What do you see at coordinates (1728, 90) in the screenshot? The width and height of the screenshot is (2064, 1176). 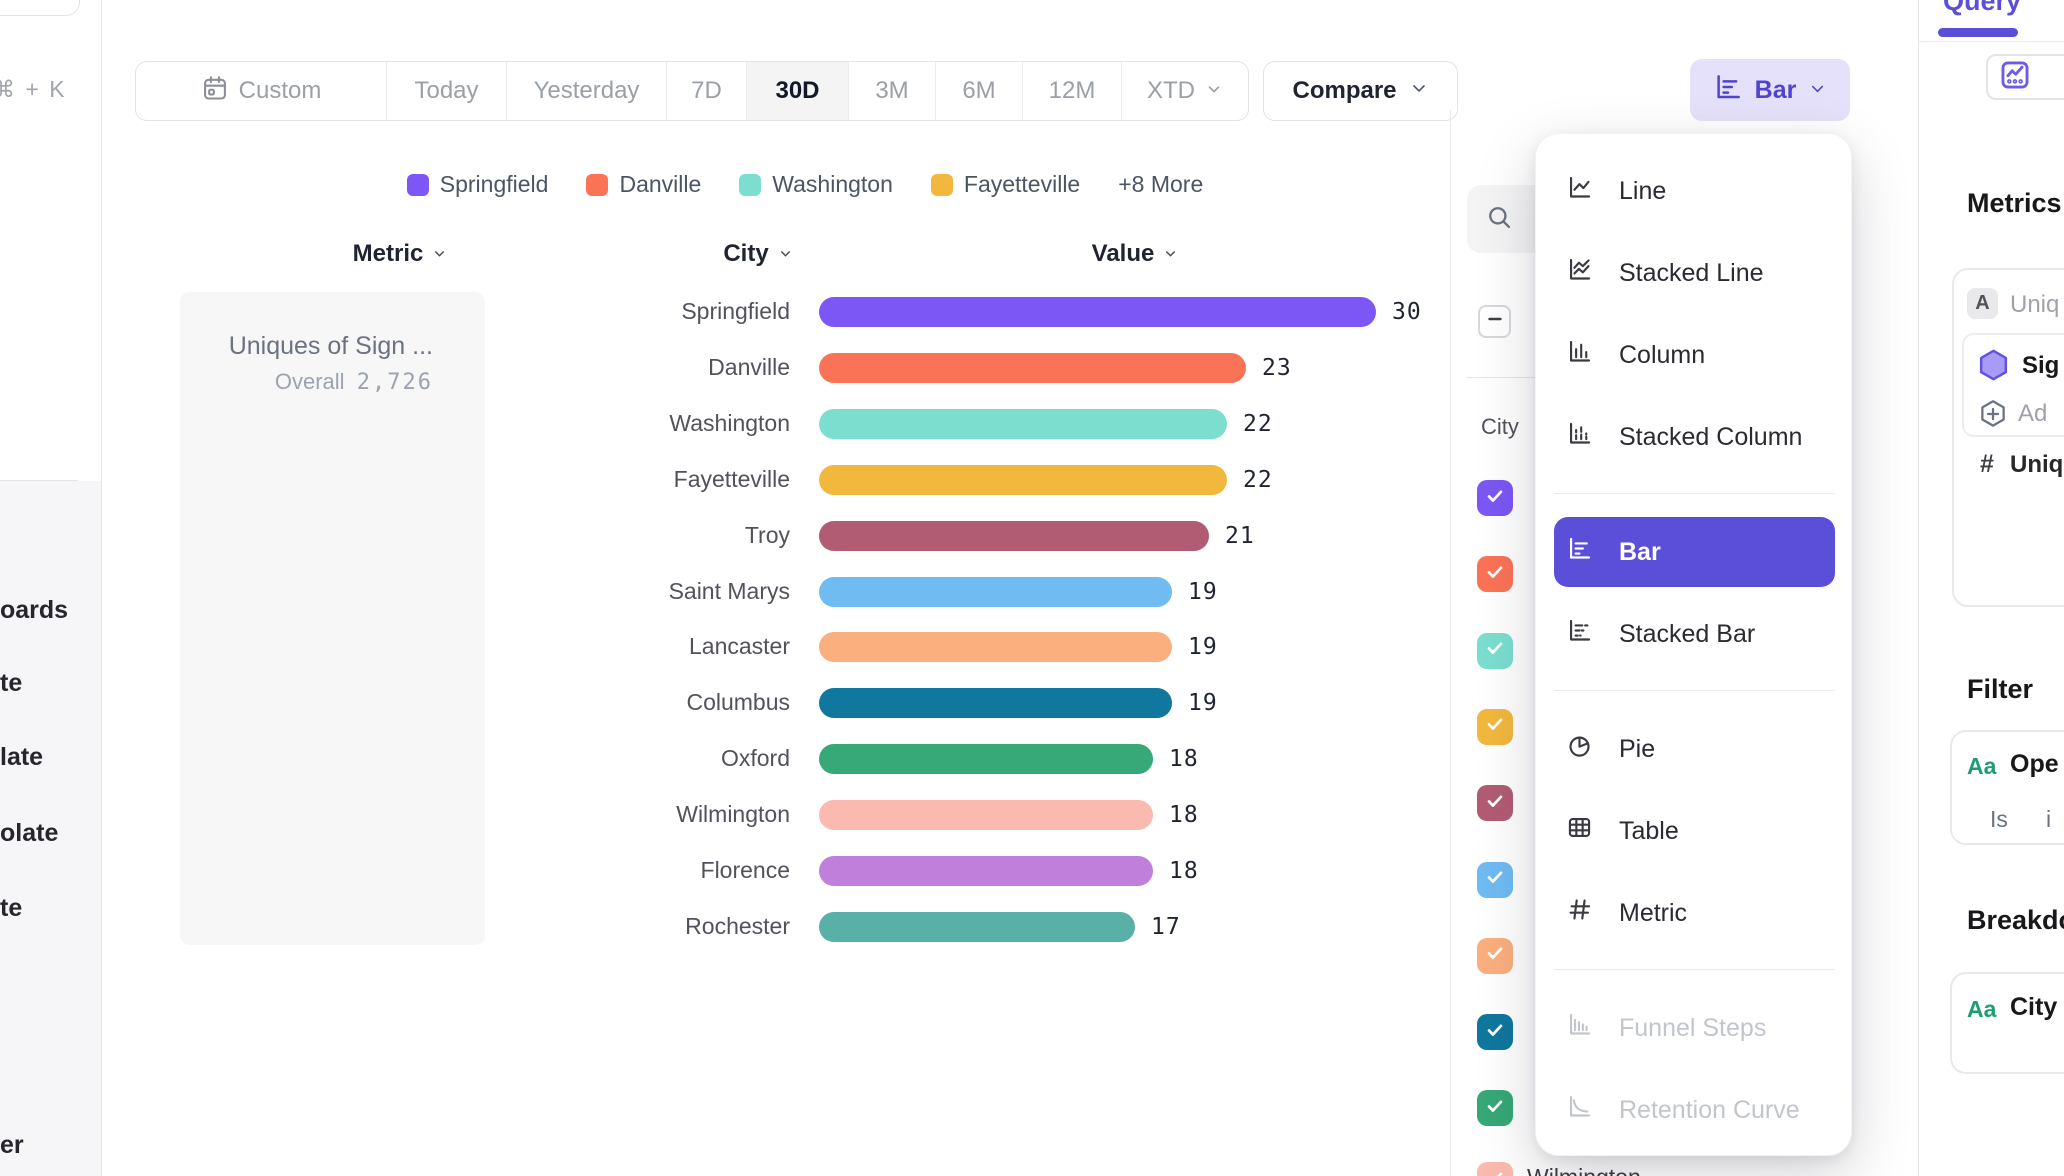 I see `bar-chart-icon` at bounding box center [1728, 90].